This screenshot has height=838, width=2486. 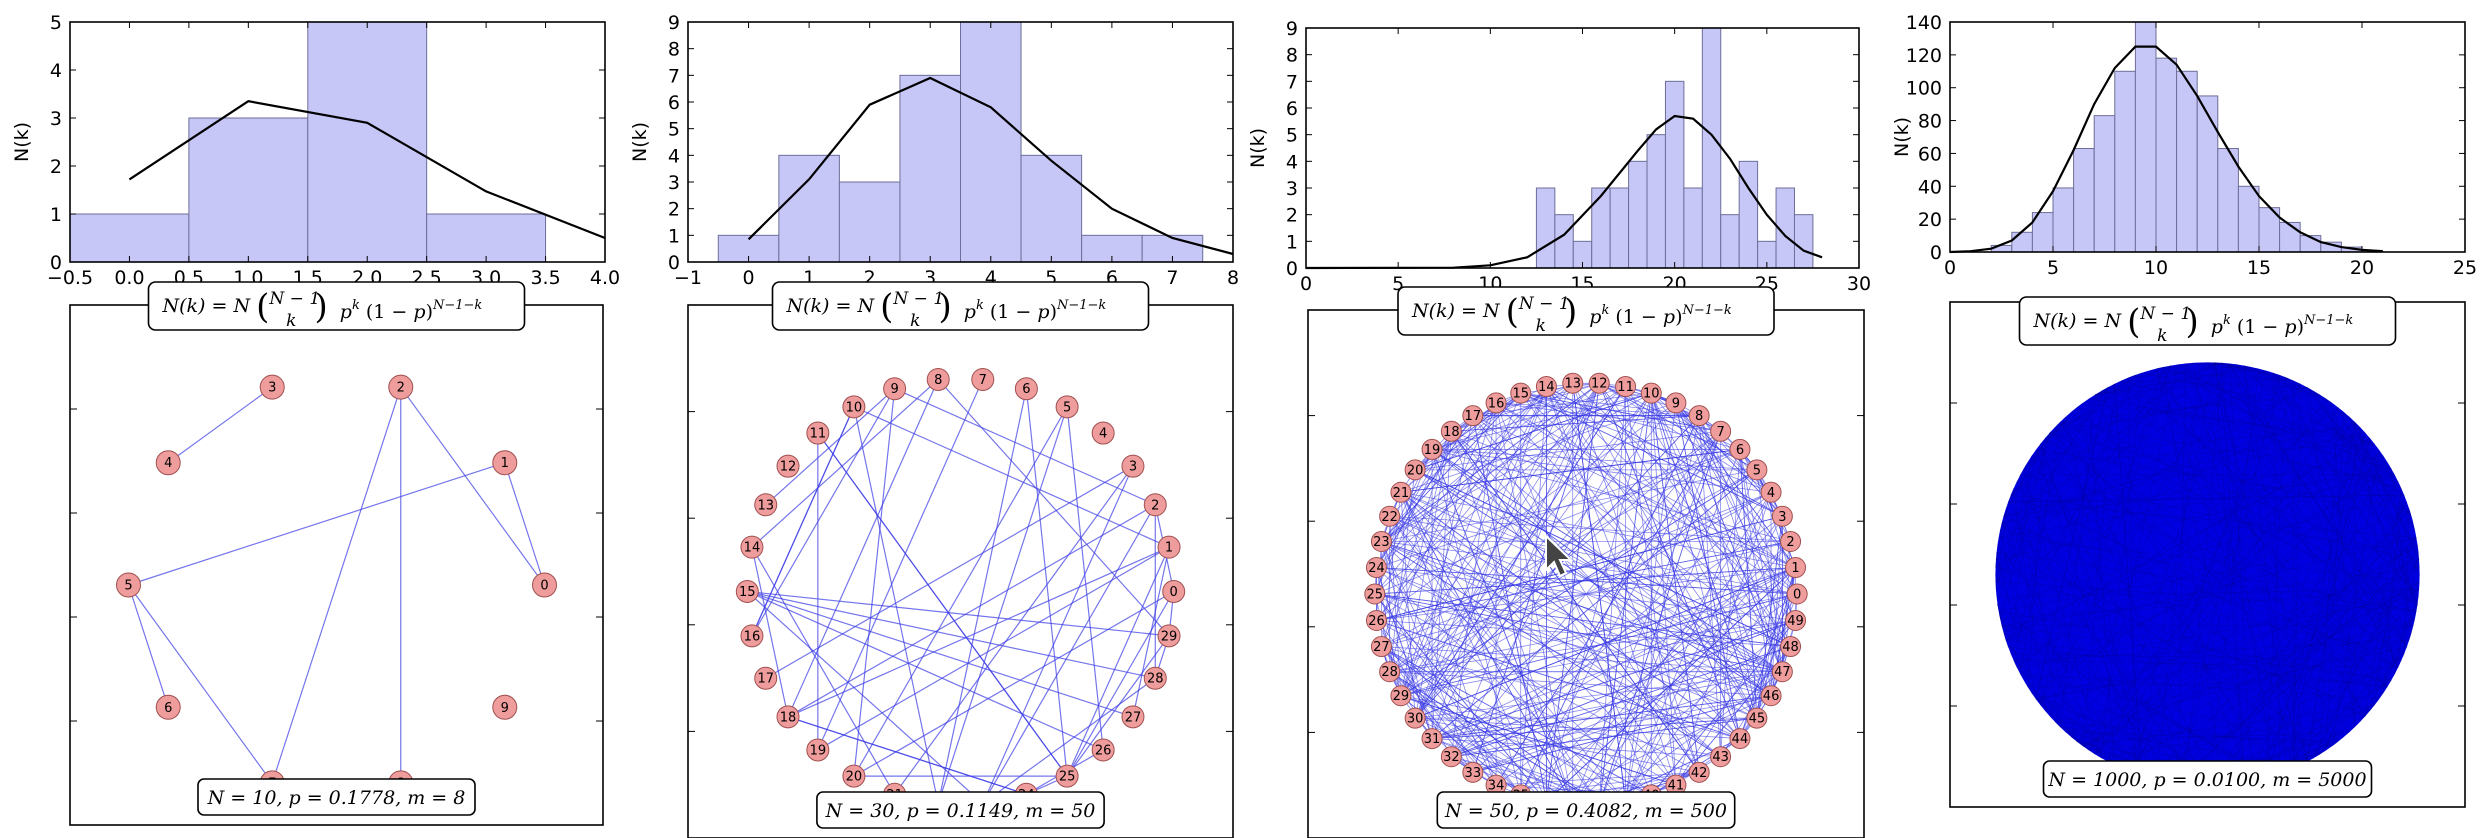 I want to click on network-node: 45, so click(x=1757, y=718).